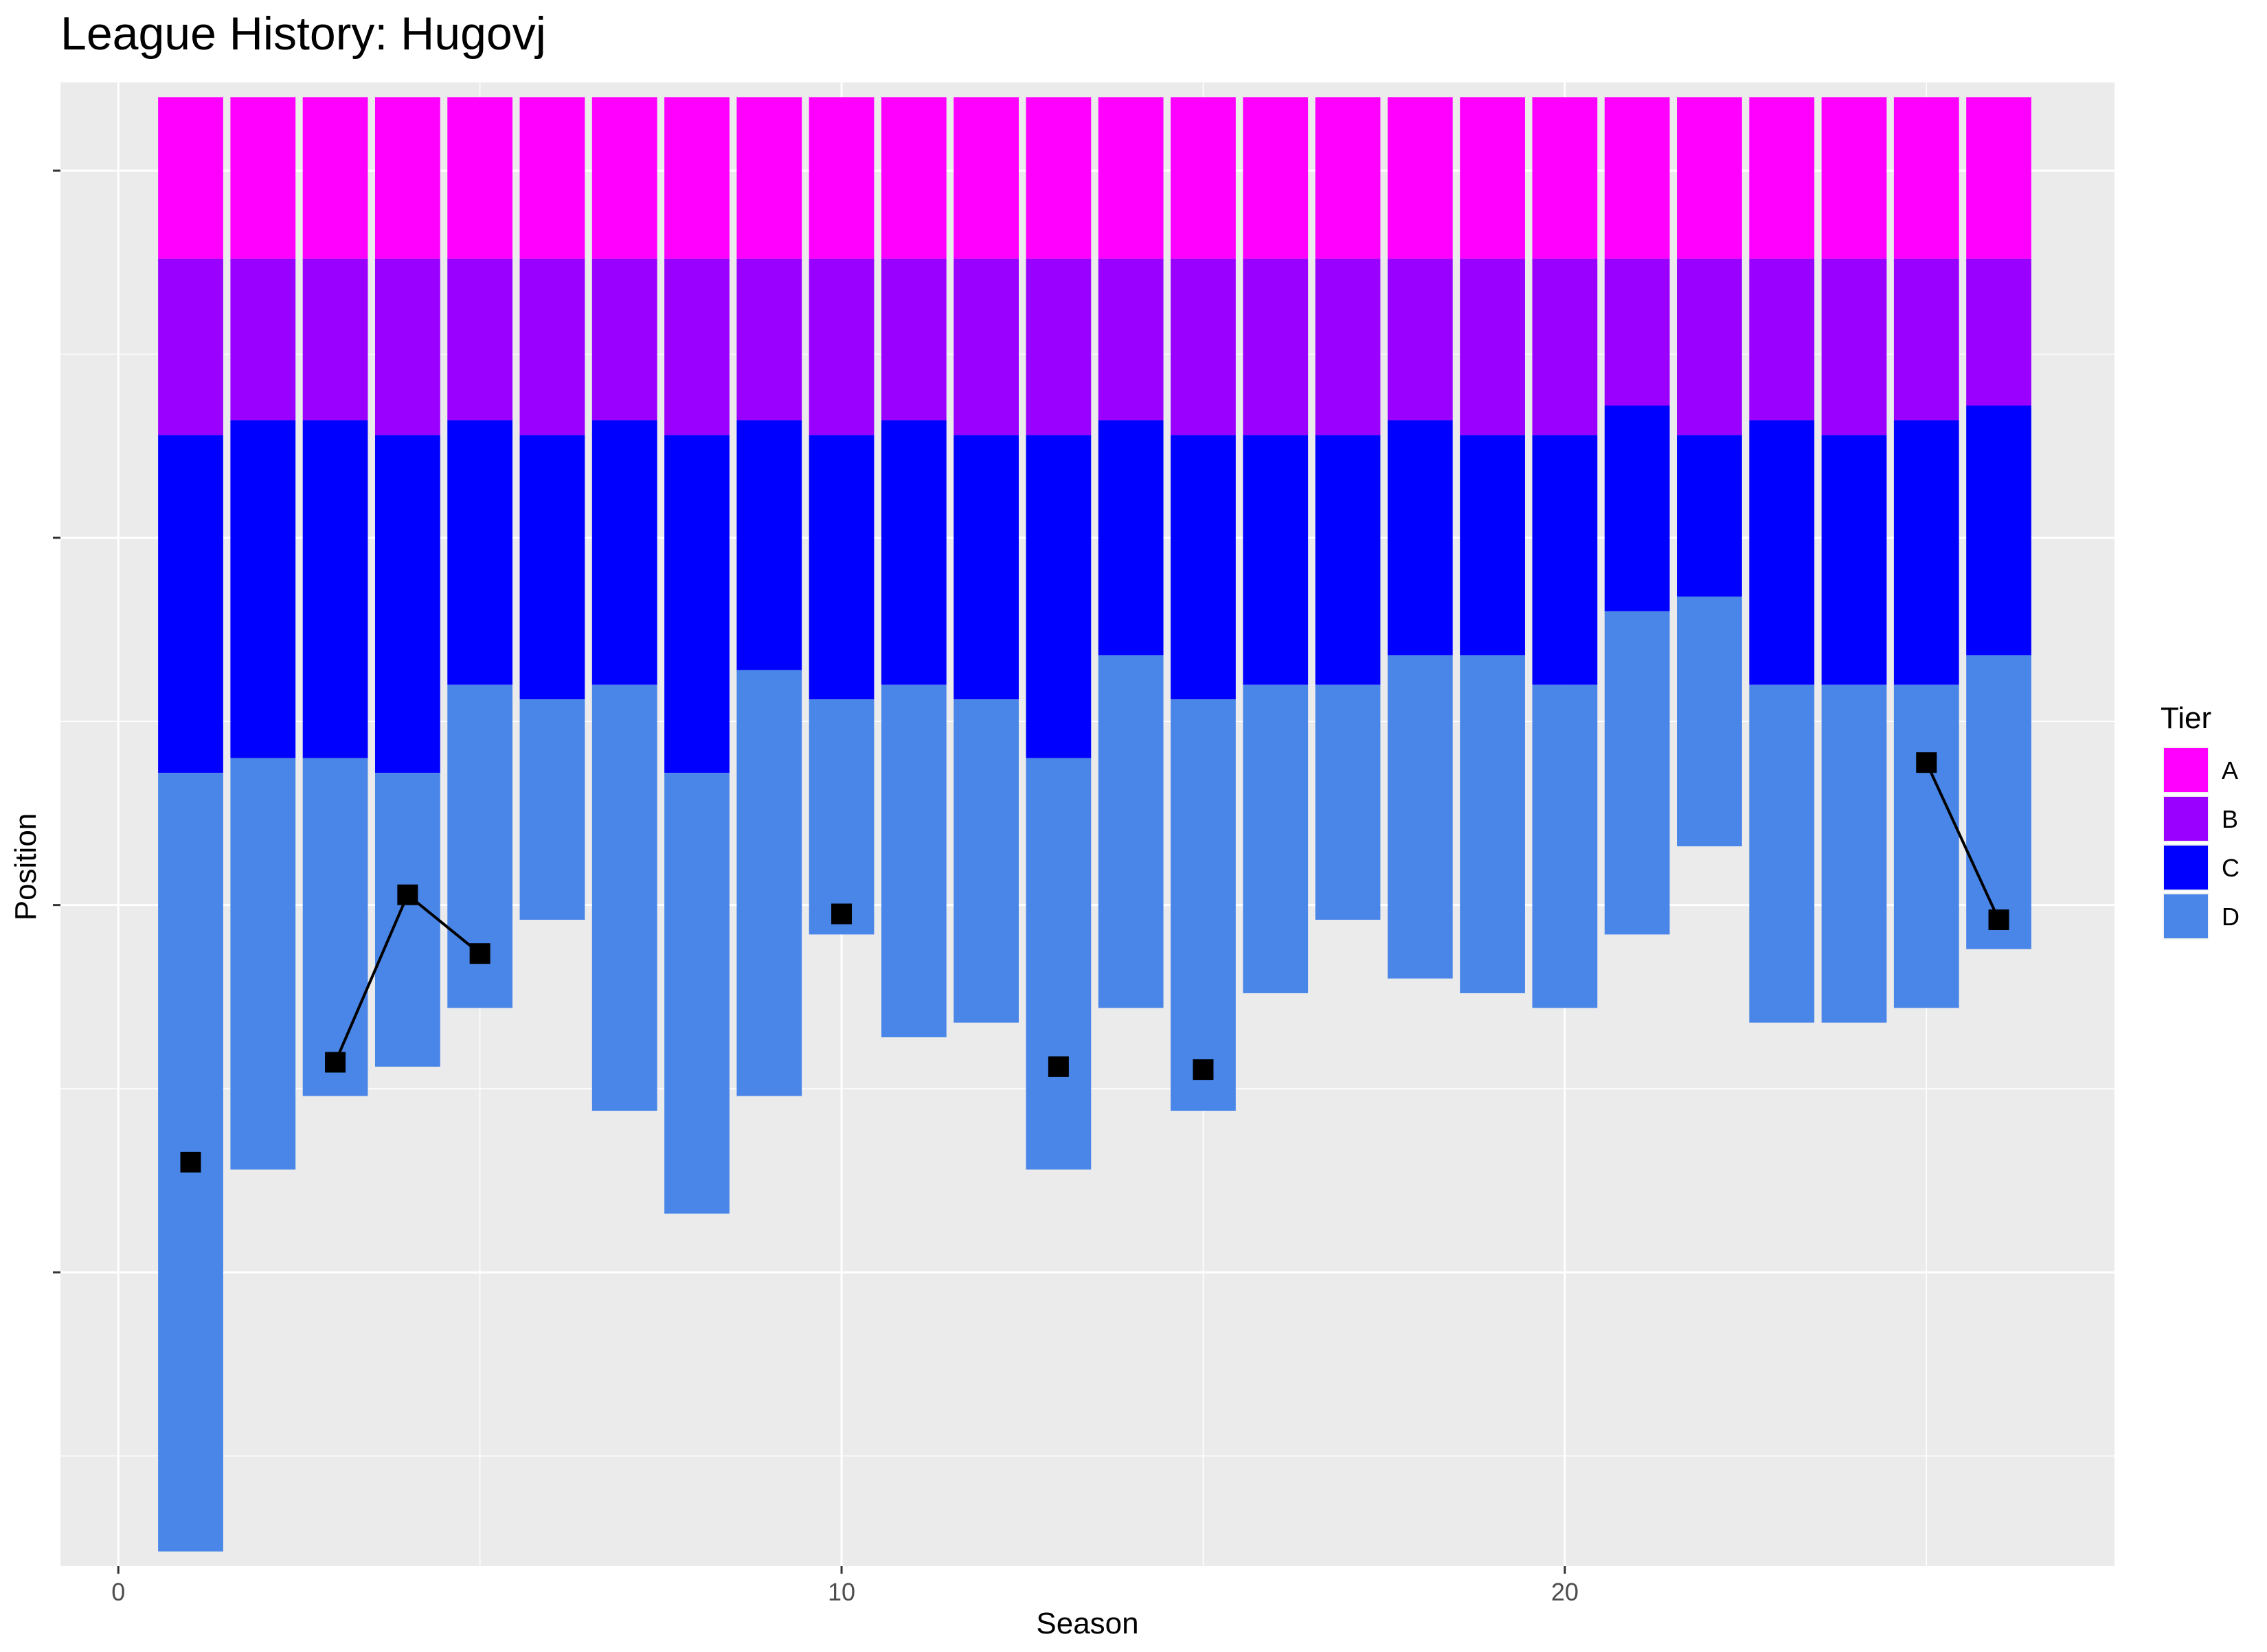 The width and height of the screenshot is (2267, 1652). Describe the element at coordinates (1348, 178) in the screenshot. I see `bar-season-17-tier-A` at that location.